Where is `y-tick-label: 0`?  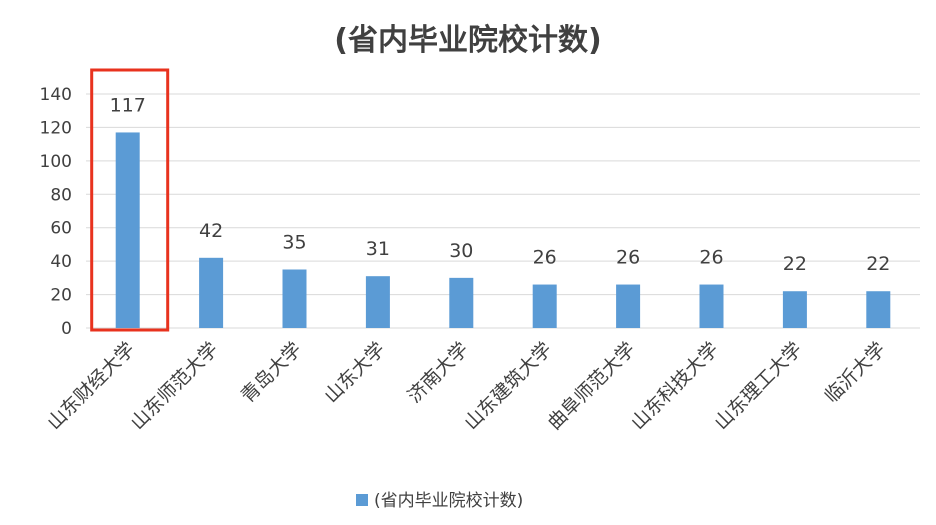
y-tick-label: 0 is located at coordinates (66, 329).